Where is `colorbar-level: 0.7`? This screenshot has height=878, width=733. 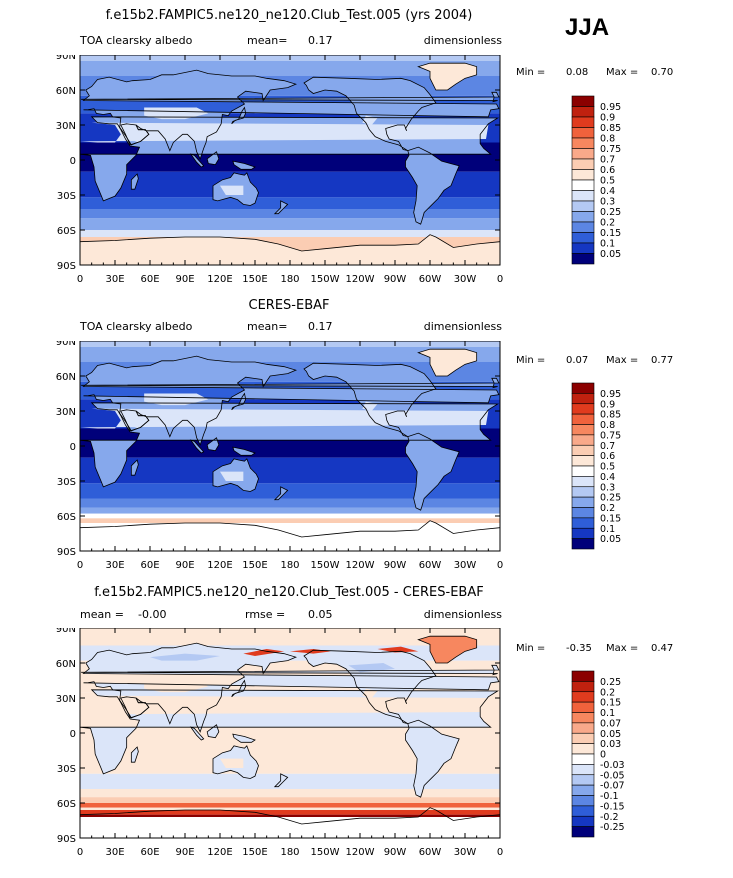 colorbar-level: 0.7 is located at coordinates (607, 160).